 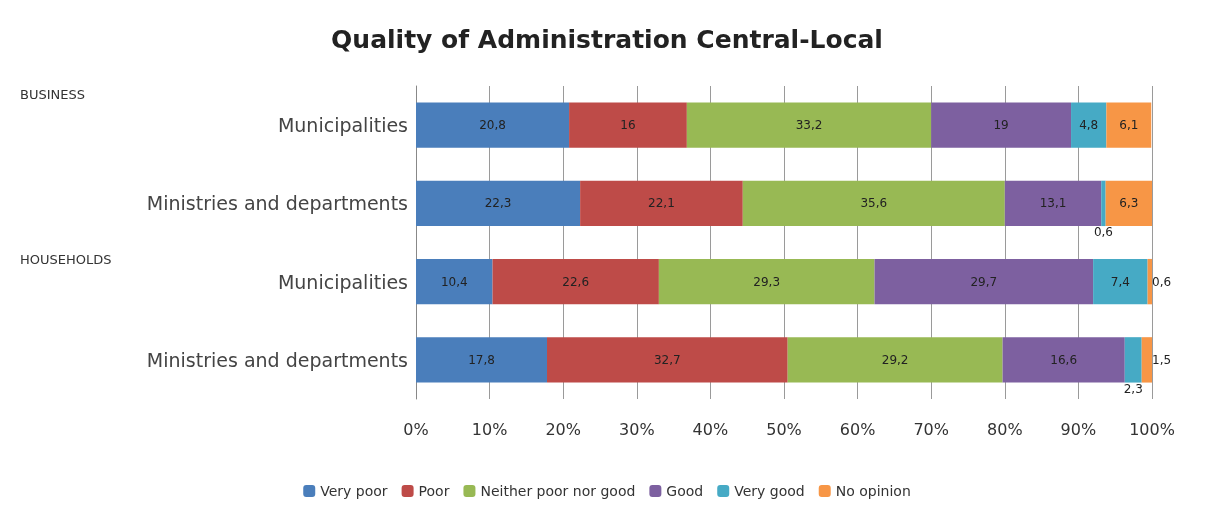 What do you see at coordinates (1152, 429) in the screenshot?
I see `x-tick-label: 100%` at bounding box center [1152, 429].